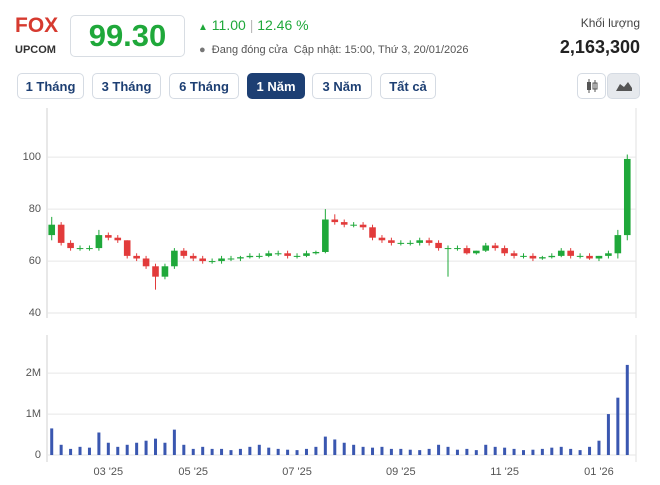 The image size is (660, 485). Describe the element at coordinates (35, 209) in the screenshot. I see `y-tick-label: 80` at that location.